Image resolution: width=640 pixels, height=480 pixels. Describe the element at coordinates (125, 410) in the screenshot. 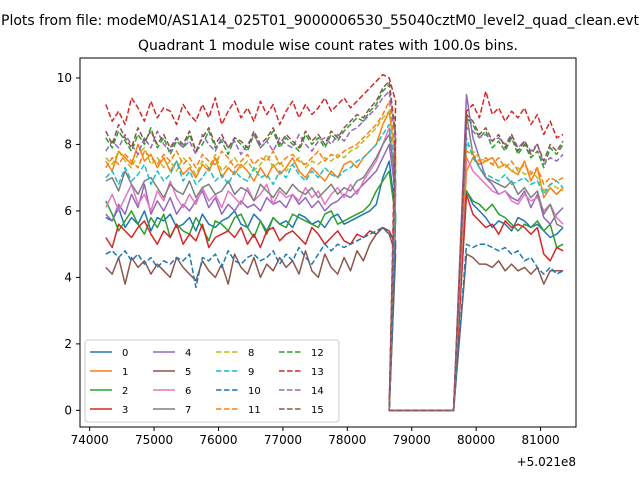

I see `legend-label: 3` at that location.